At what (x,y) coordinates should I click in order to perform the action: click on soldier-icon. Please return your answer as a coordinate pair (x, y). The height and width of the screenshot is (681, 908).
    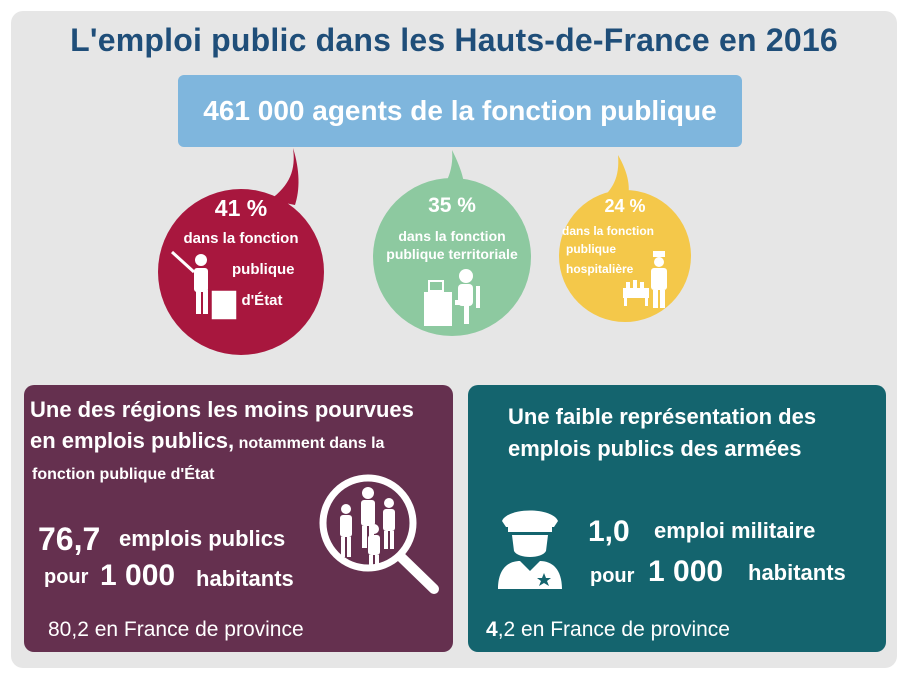
    Looking at the image, I should click on (530, 549).